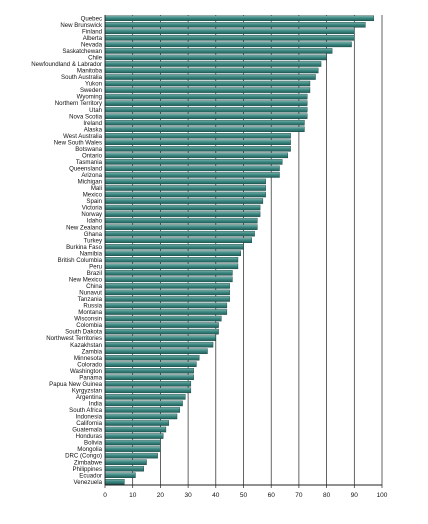 Image resolution: width=428 pixels, height=524 pixels. I want to click on category-label: Washington, so click(86, 371).